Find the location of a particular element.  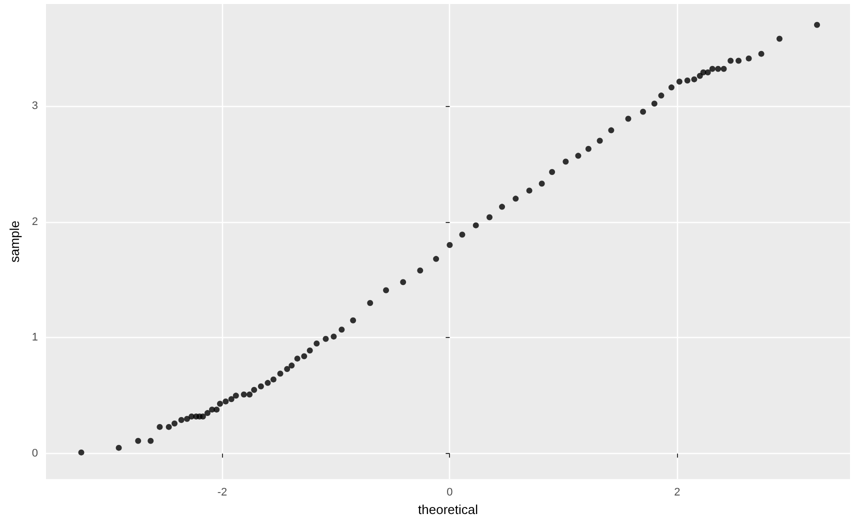

y-tick-label: 3 is located at coordinates (35, 106).